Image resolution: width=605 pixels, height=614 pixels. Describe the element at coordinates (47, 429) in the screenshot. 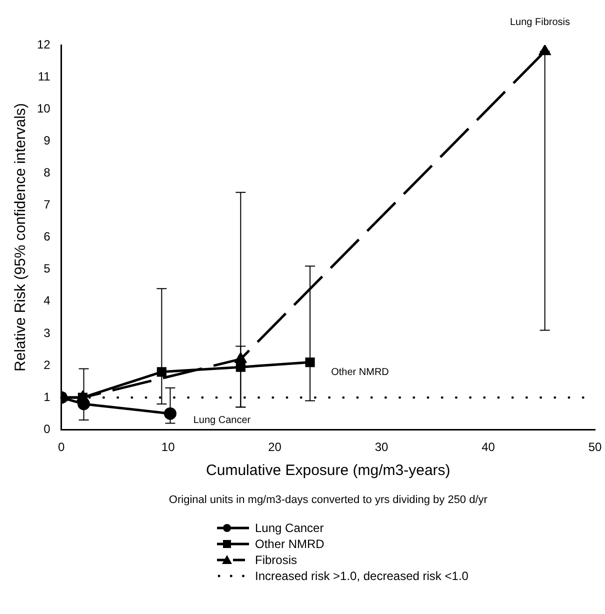

I see `y-tick-label: 0` at that location.